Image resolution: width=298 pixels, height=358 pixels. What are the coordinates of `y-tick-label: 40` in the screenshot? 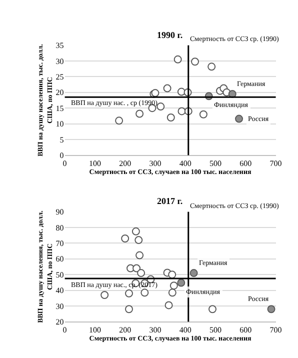 It's located at (60, 291).